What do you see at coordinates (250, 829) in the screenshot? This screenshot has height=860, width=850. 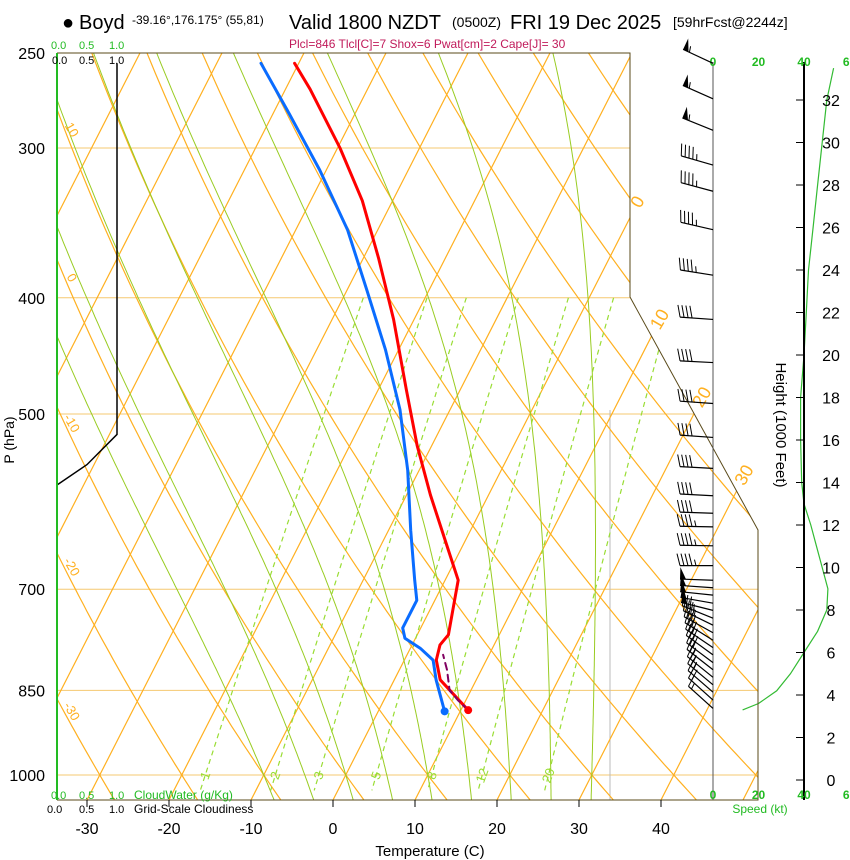 I see `temperature-tick-label: -10` at bounding box center [250, 829].